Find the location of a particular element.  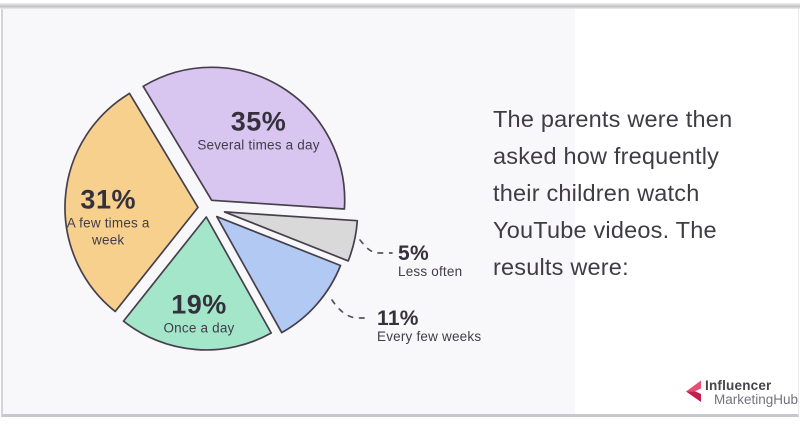

logo-text: Influencer MarketingHub is located at coordinates (752, 392).